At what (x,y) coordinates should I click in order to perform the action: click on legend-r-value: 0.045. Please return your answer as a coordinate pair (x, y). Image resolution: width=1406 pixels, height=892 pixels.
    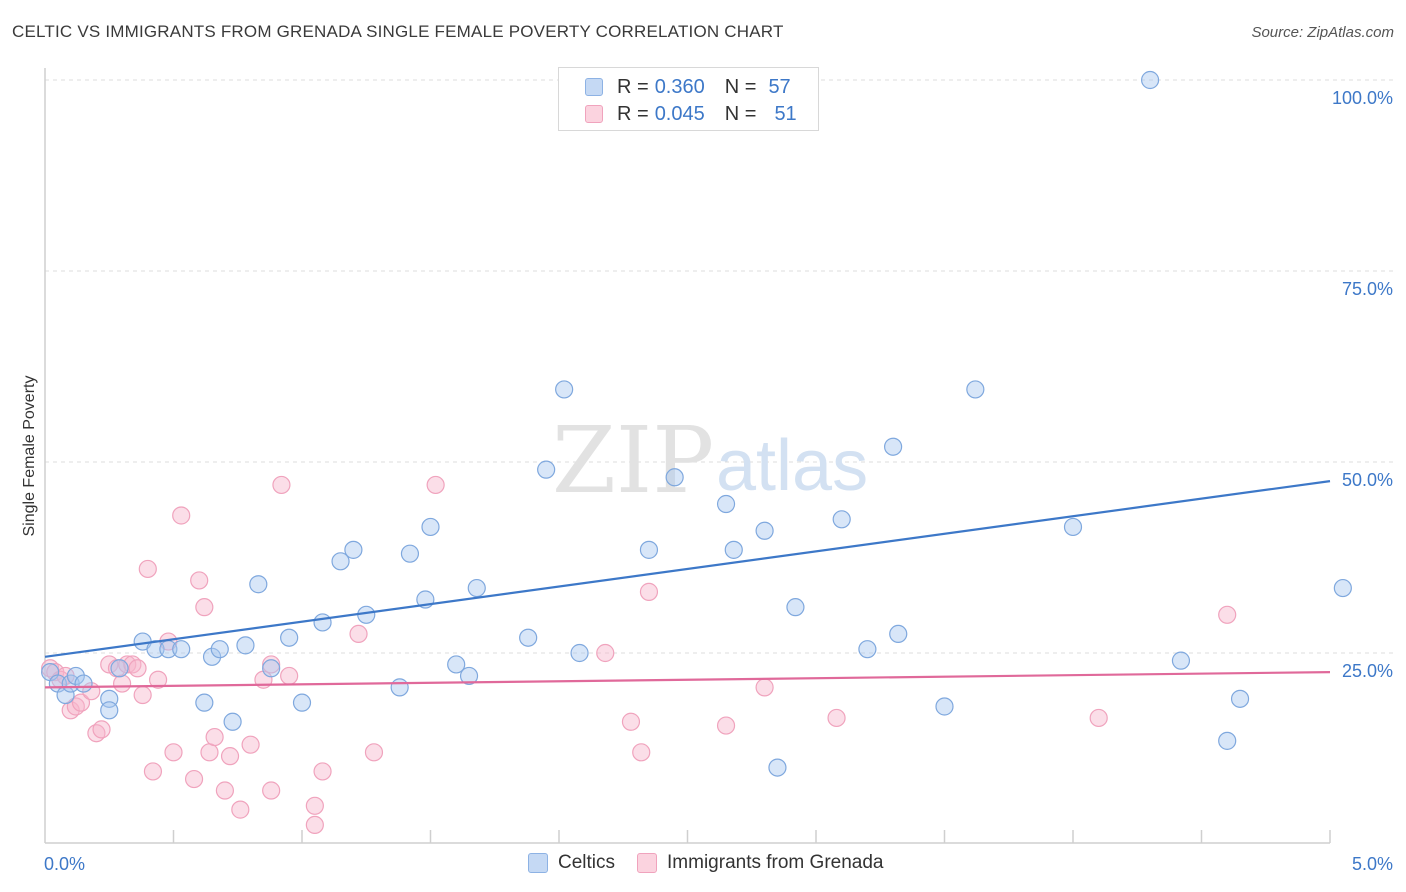
    Looking at the image, I should click on (679, 113).